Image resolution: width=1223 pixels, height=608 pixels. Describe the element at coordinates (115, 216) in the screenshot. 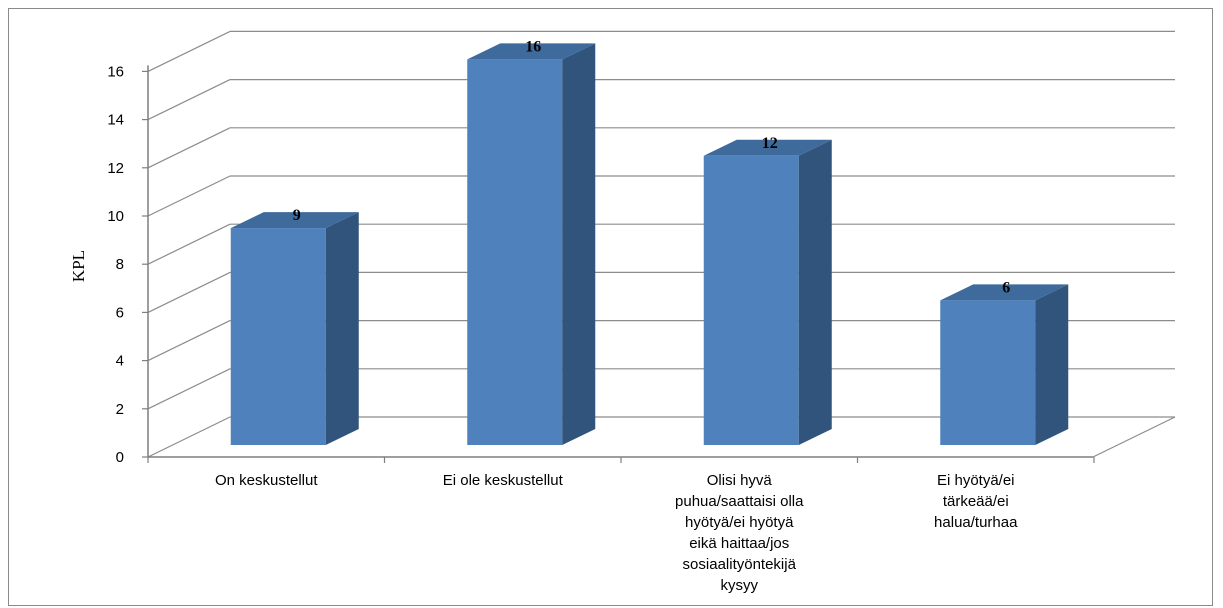

I see `y-tick-label: 10` at that location.